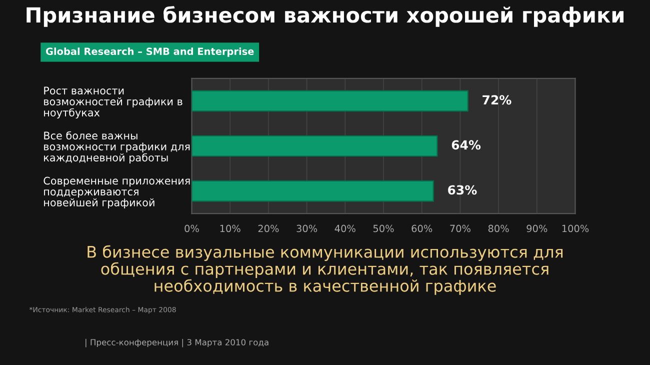 This screenshot has height=365, width=650. Describe the element at coordinates (113, 102) in the screenshot. I see `y-tick-label: Рост важности возможностей графики в ноутбуках` at that location.